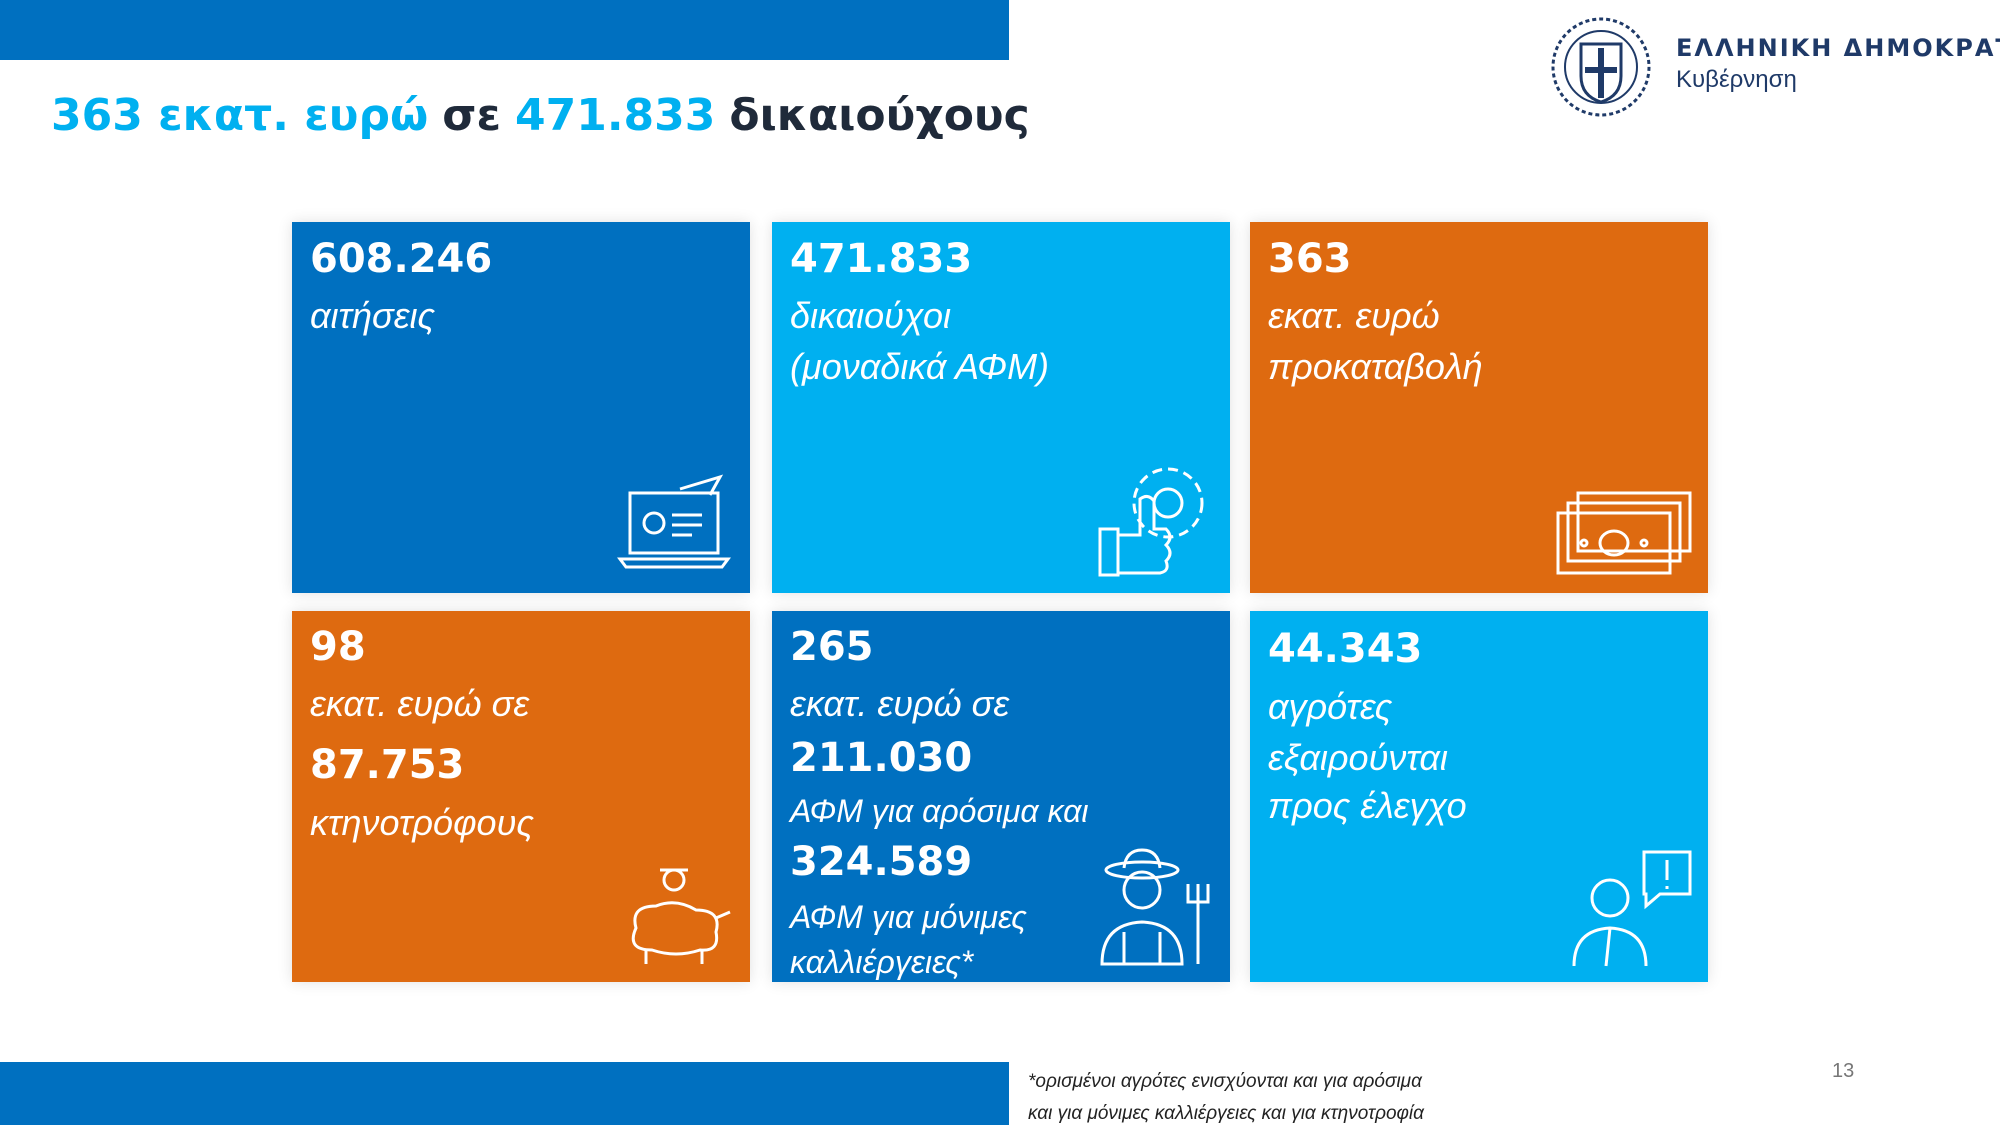  I want to click on stat-tile: 98 εκατ. ευρώ σε 87.753 κτηνοτρόφους, so click(521, 796).